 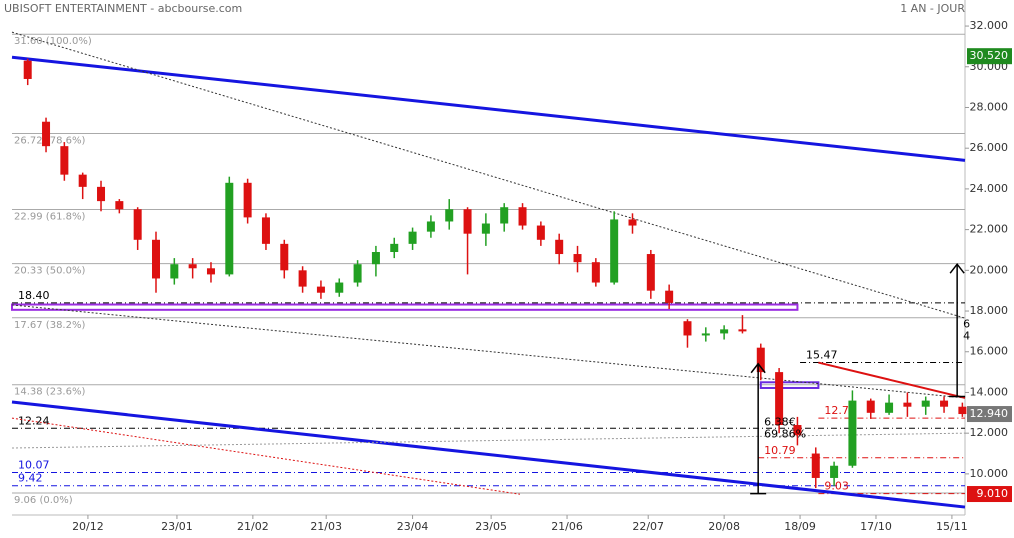 What do you see at coordinates (989, 391) in the screenshot?
I see `y-tick-label: 14.000` at bounding box center [989, 391].